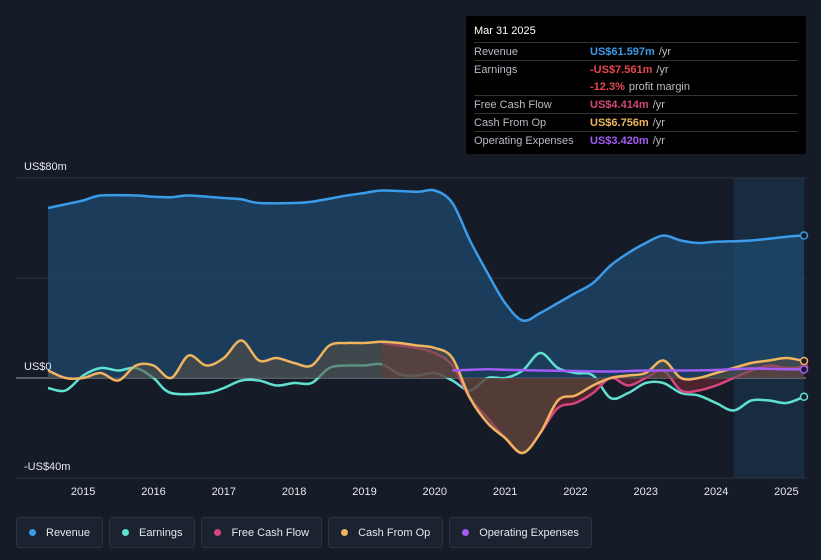  I want to click on tooltip-row-value: US$3.420m, so click(619, 140).